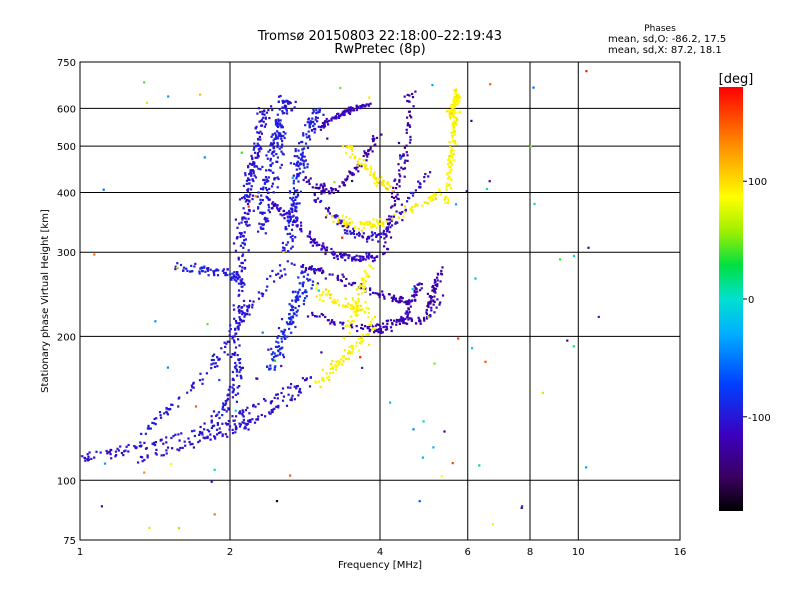  What do you see at coordinates (66, 253) in the screenshot?
I see `y-tick-label: 300` at bounding box center [66, 253].